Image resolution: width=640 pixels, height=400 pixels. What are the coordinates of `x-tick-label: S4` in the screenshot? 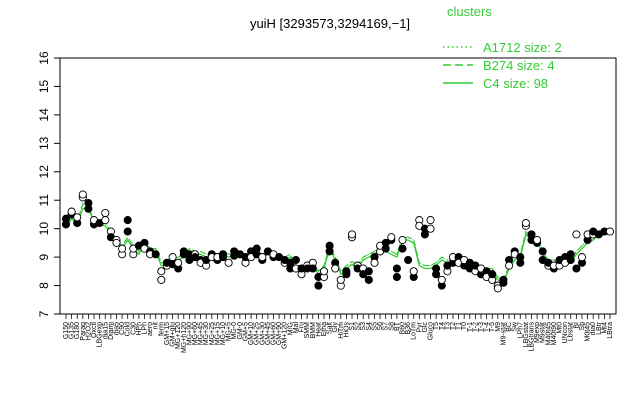 It's located at (369, 326).